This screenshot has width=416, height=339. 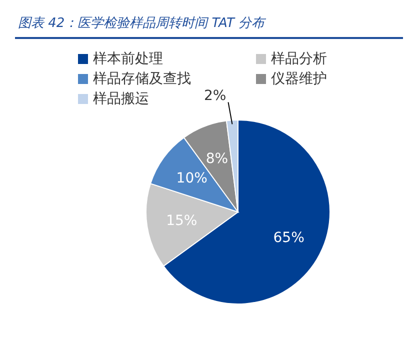 I want to click on legend-label: 样品搬运, so click(x=121, y=99).